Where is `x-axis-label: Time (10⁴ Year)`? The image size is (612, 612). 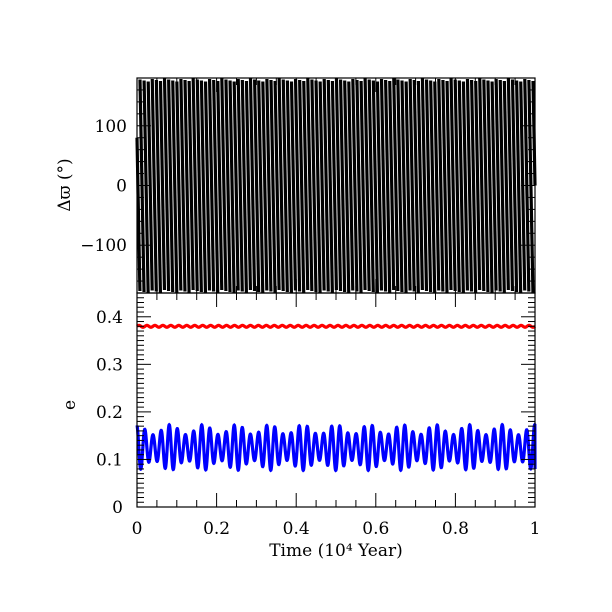 x-axis-label: Time (10⁴ Year) is located at coordinates (336, 551).